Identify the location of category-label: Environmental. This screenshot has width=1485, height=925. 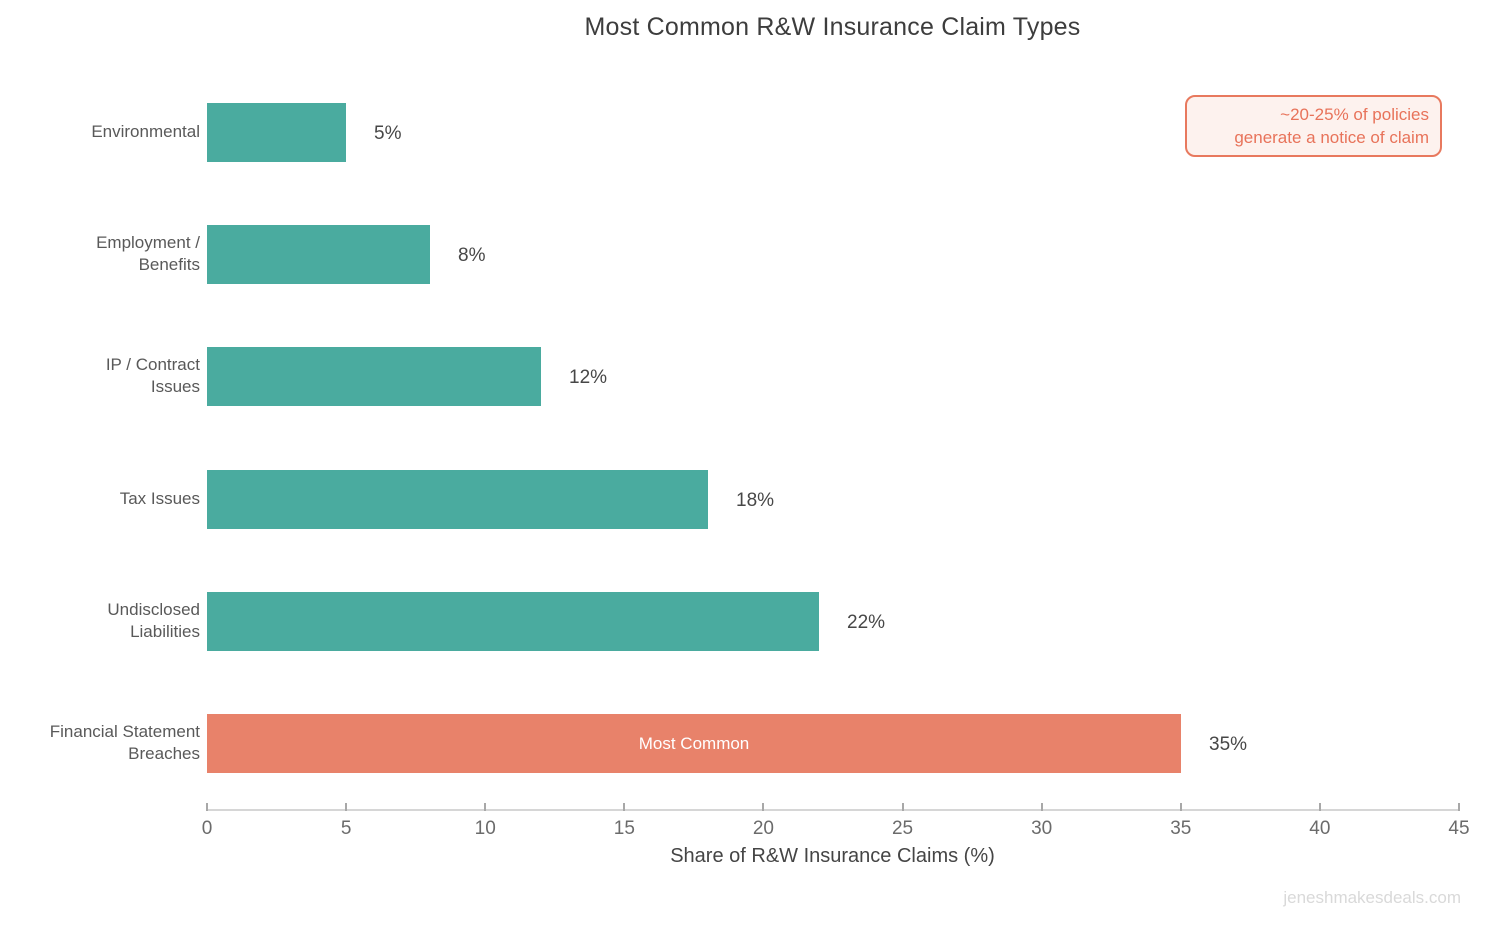
(145, 131).